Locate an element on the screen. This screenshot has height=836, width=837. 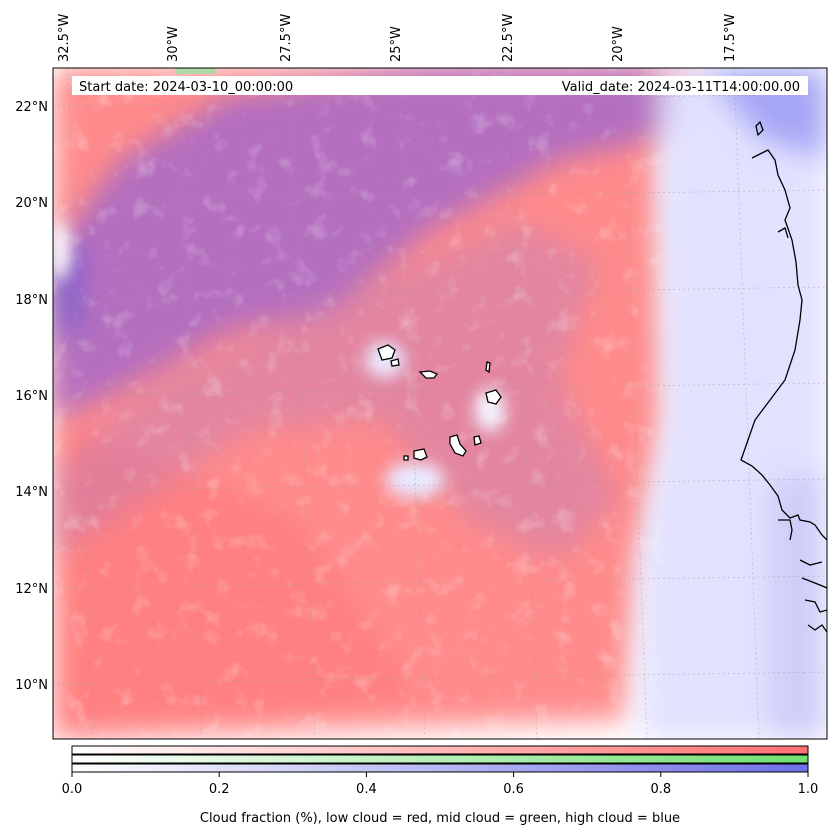
lat-label-16n: 16°N is located at coordinates (31, 396).